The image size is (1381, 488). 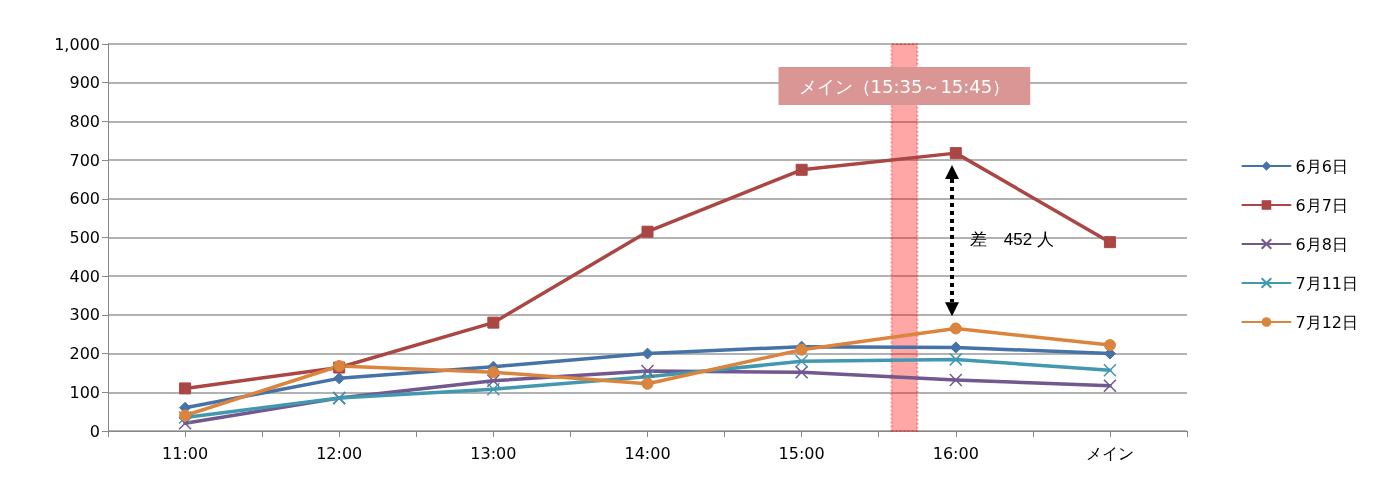 What do you see at coordinates (1321, 244) in the screenshot?
I see `legend-label: 6月8日` at bounding box center [1321, 244].